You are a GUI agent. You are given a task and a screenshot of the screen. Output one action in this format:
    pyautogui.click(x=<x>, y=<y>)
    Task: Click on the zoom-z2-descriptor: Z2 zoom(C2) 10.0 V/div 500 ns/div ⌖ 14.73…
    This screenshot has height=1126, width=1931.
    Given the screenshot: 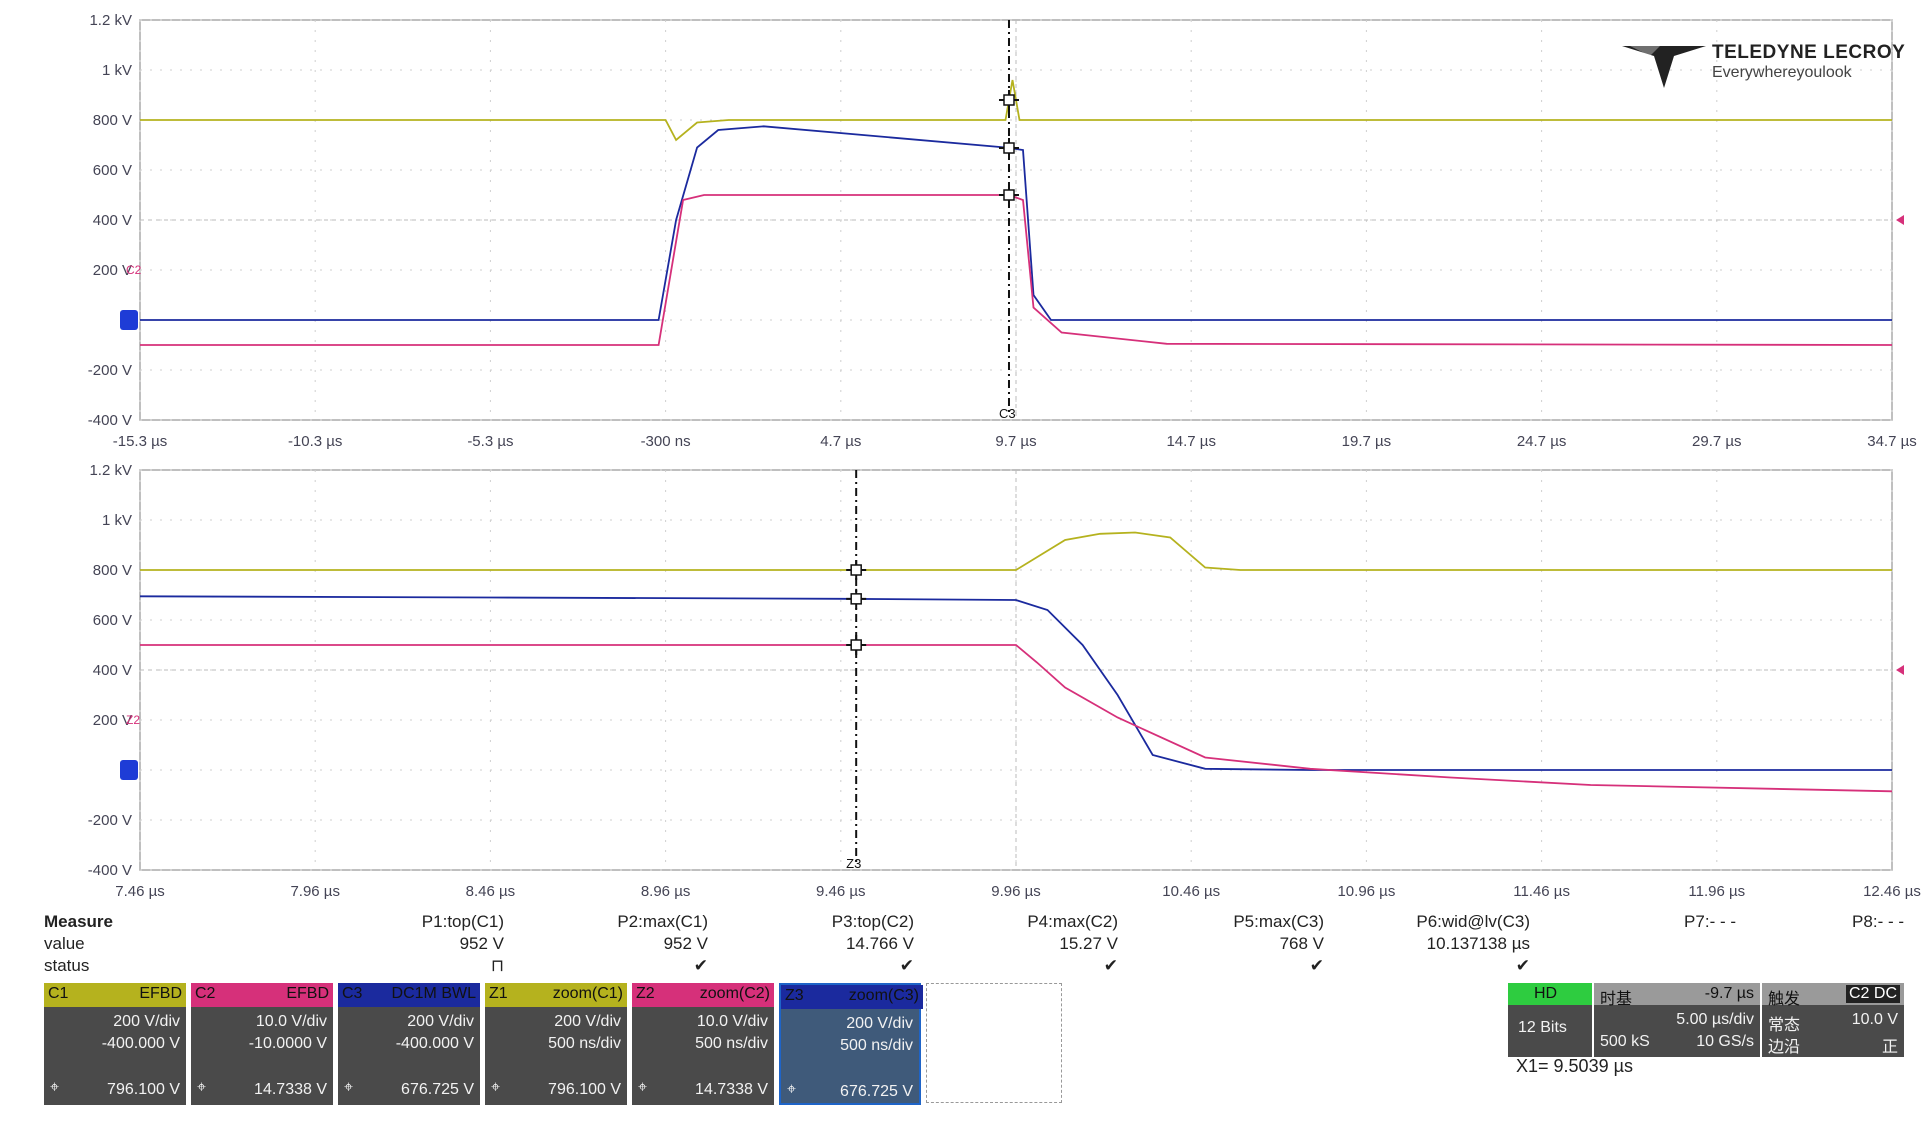 What is the action you would take?
    pyautogui.click(x=703, y=1044)
    